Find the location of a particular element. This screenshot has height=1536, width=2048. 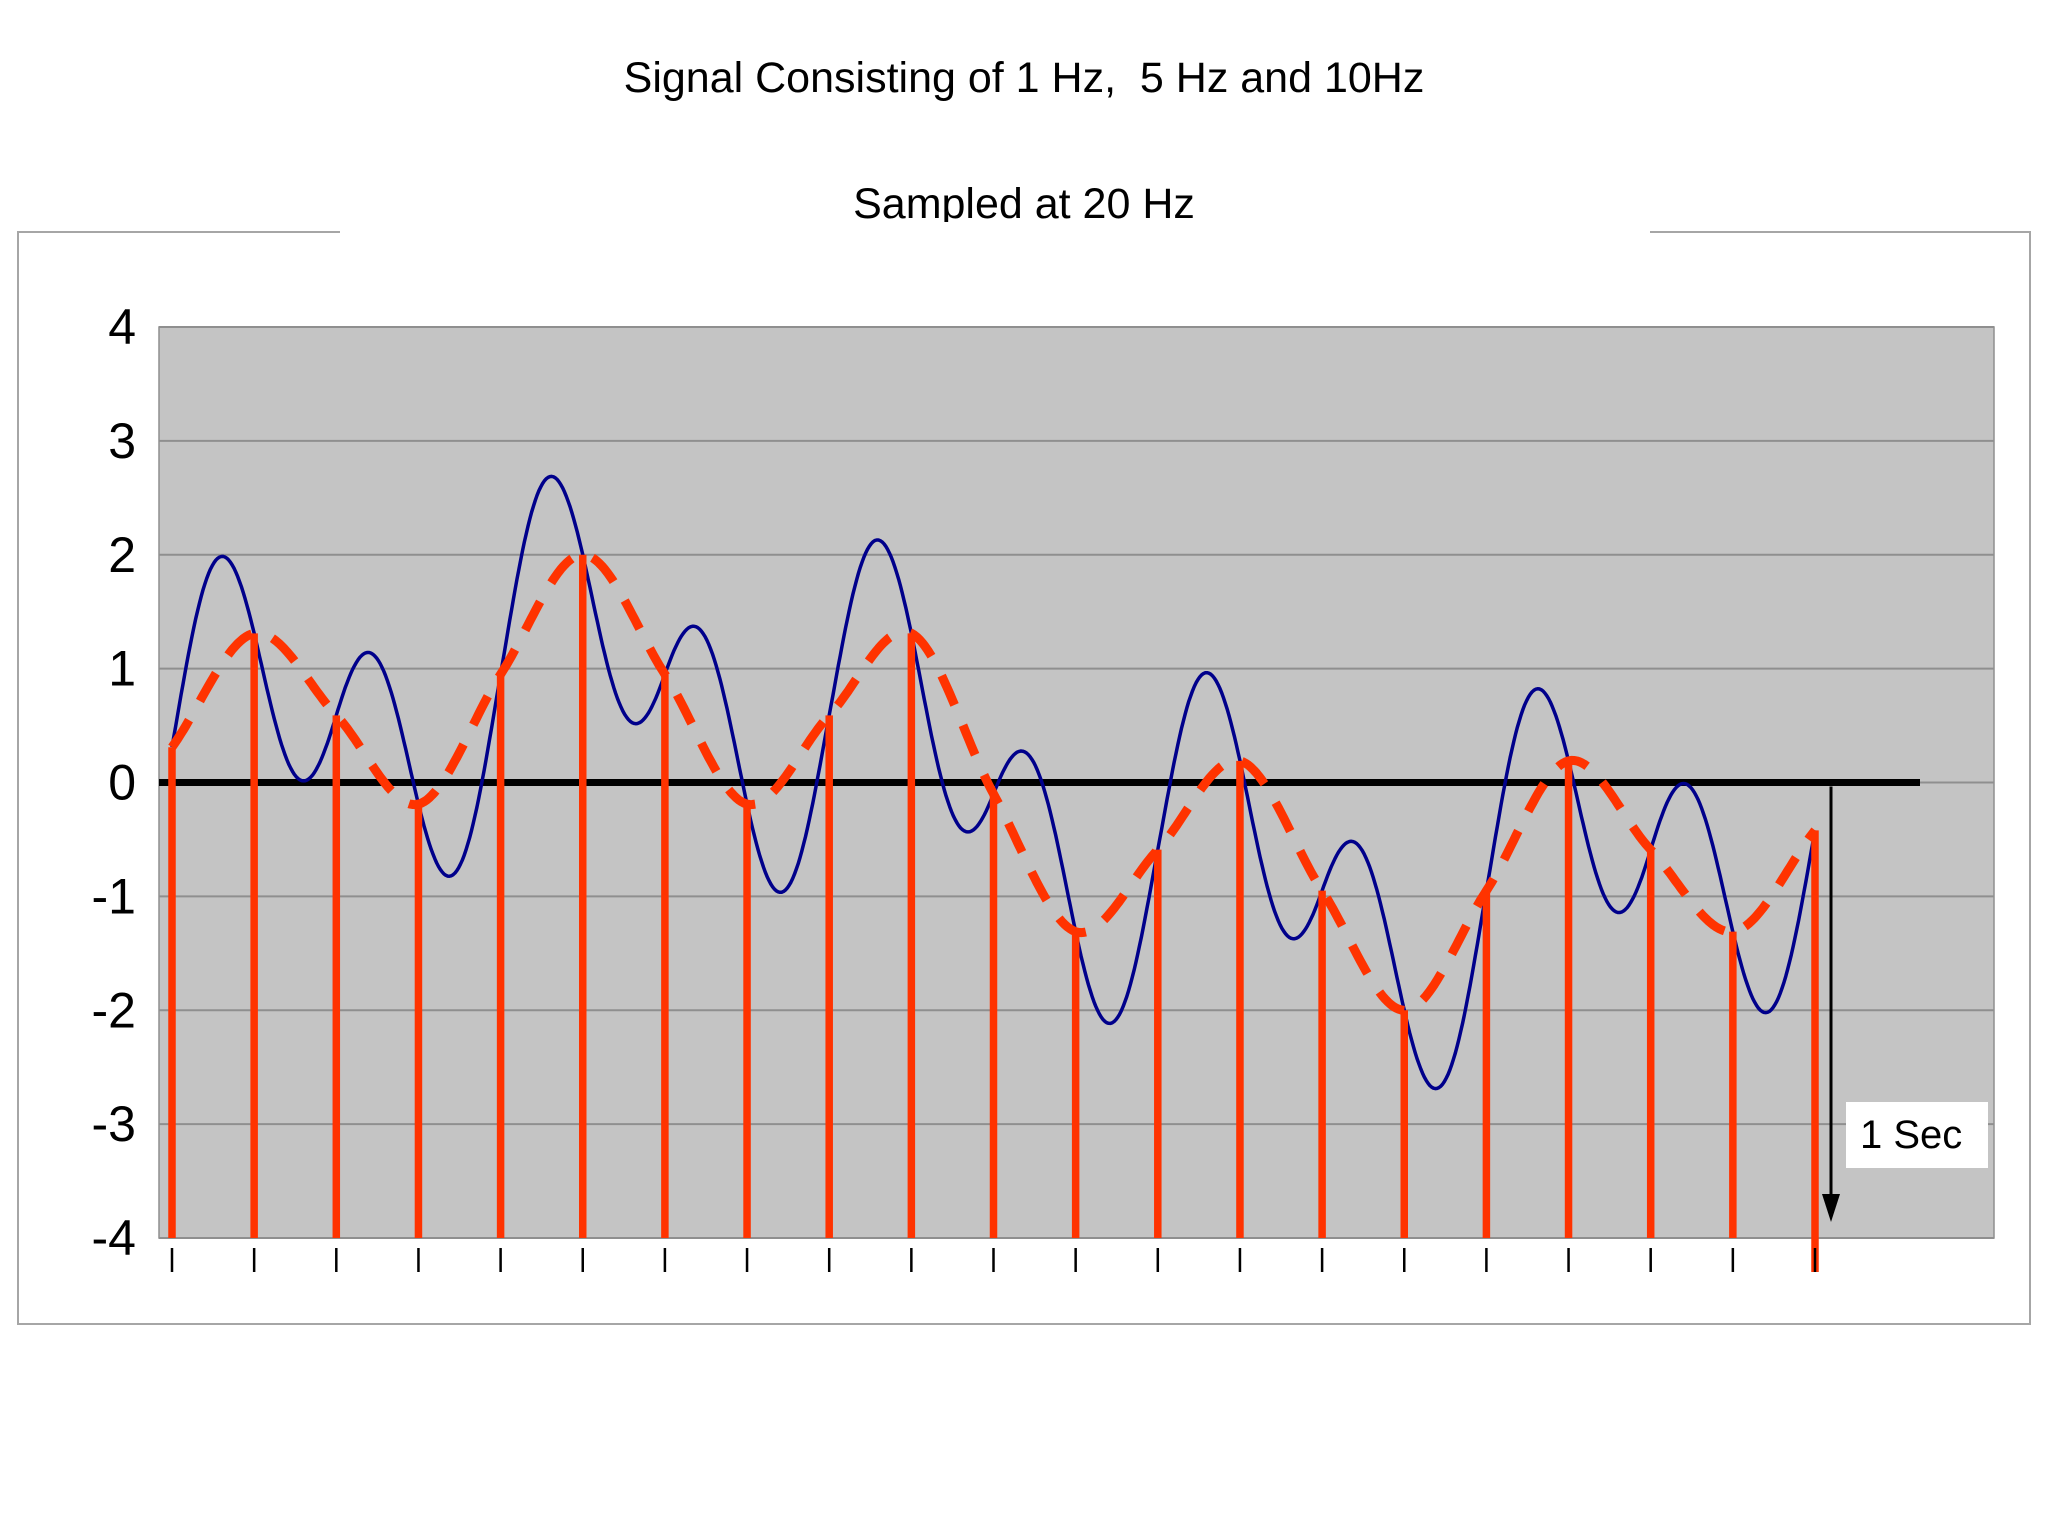

chart-subtitle: Sampled at 20 Hz is located at coordinates (1024, 204).